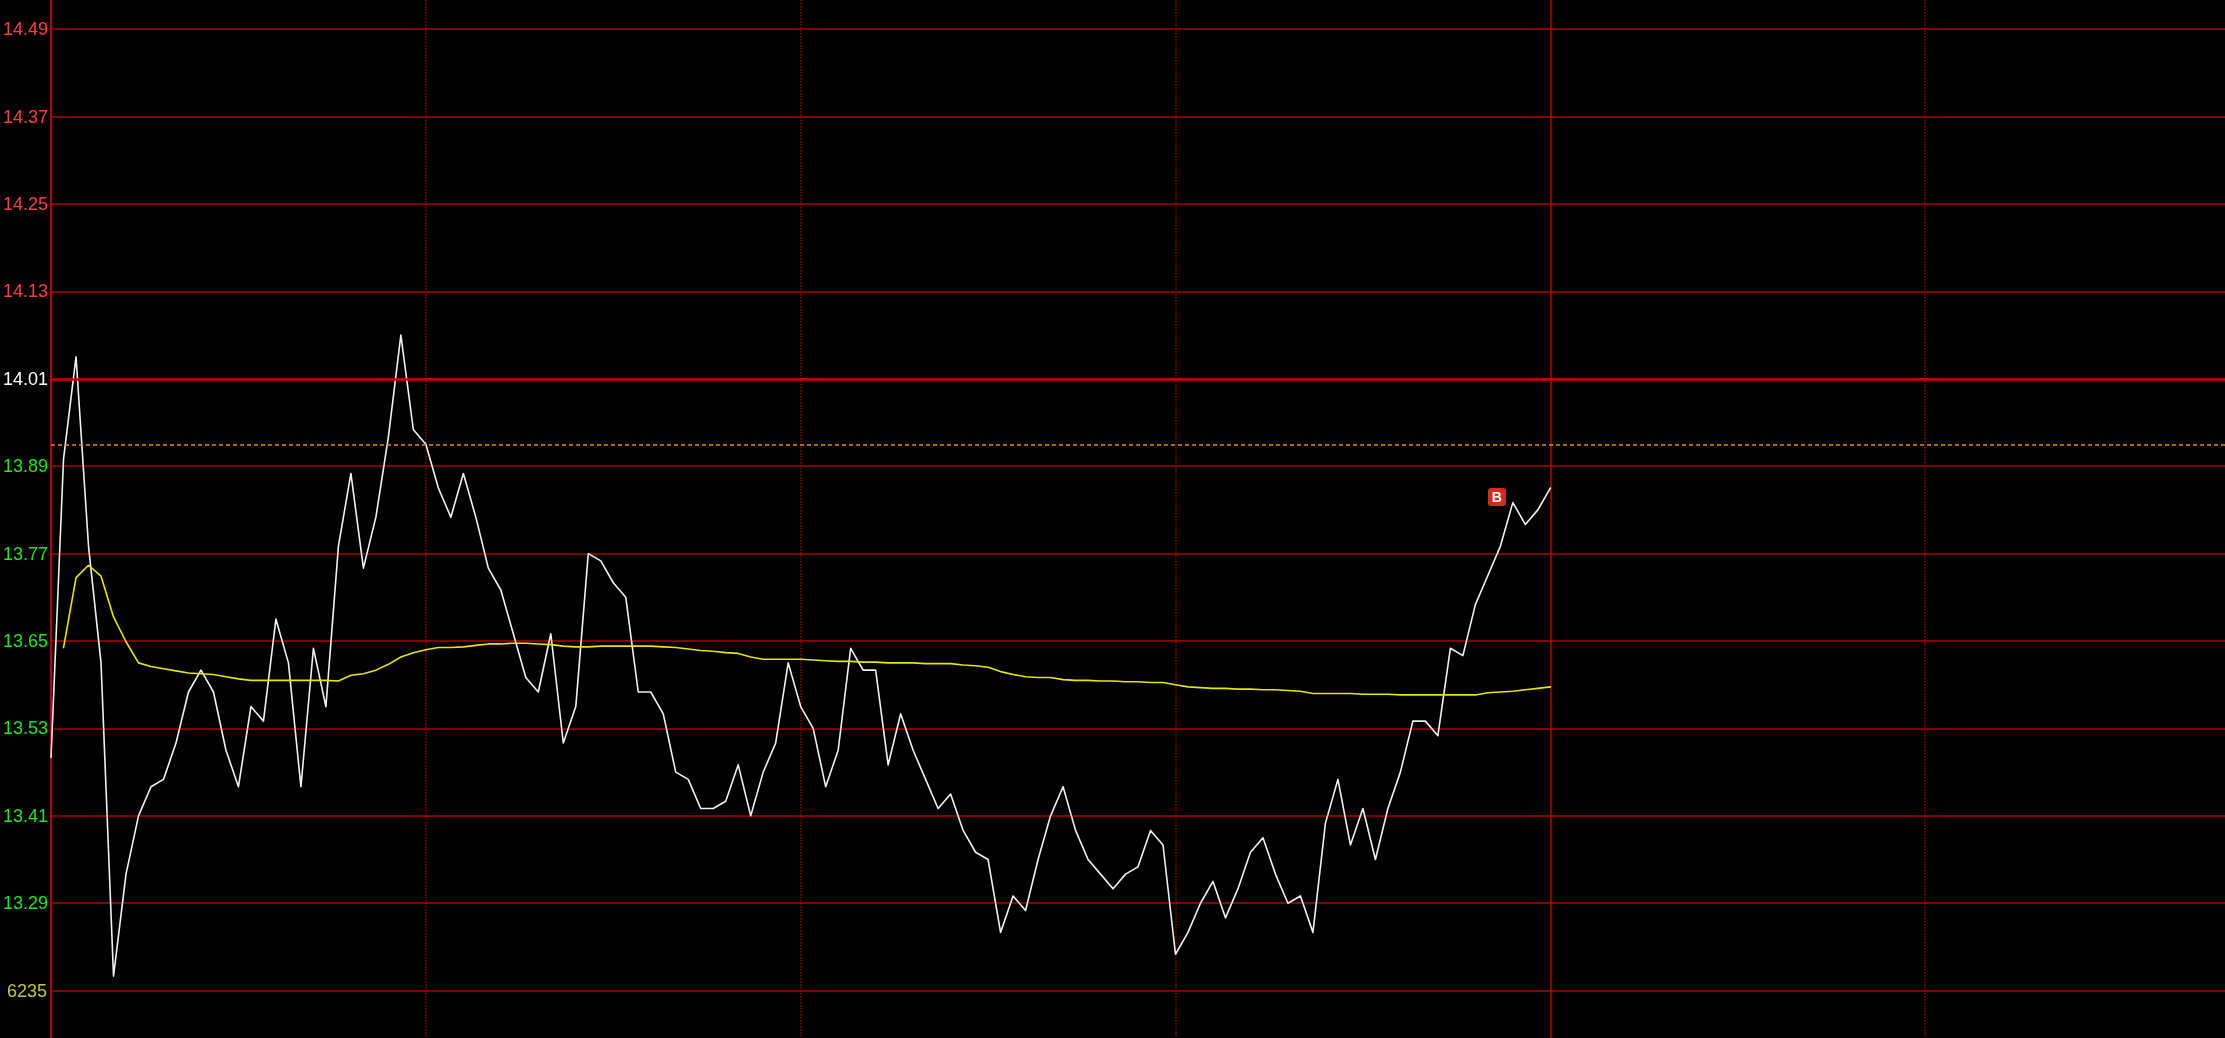 This screenshot has height=1038, width=2225. What do you see at coordinates (26, 378) in the screenshot?
I see `y-tick-label: 14.01` at bounding box center [26, 378].